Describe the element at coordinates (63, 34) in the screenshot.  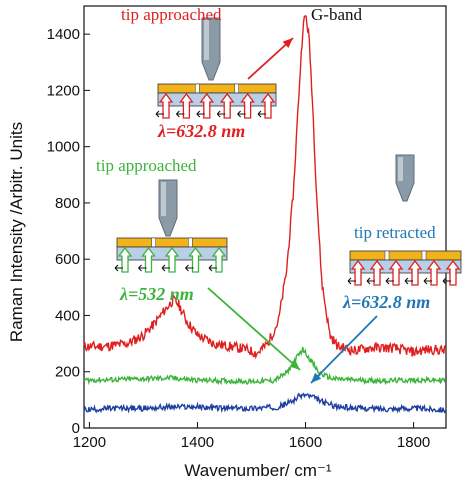
I see `y-tick-label: 1400` at that location.